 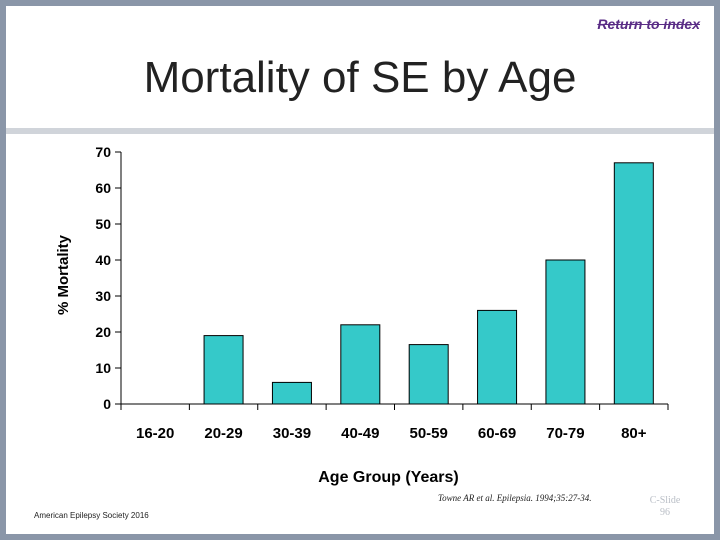 What do you see at coordinates (103, 296) in the screenshot?
I see `y-tick-label: 30` at bounding box center [103, 296].